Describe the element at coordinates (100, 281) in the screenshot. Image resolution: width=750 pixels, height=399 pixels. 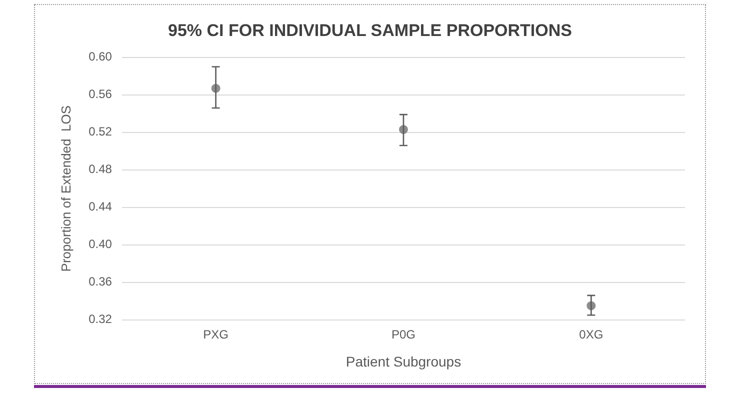
I see `y-tick-label: 0.36` at that location.